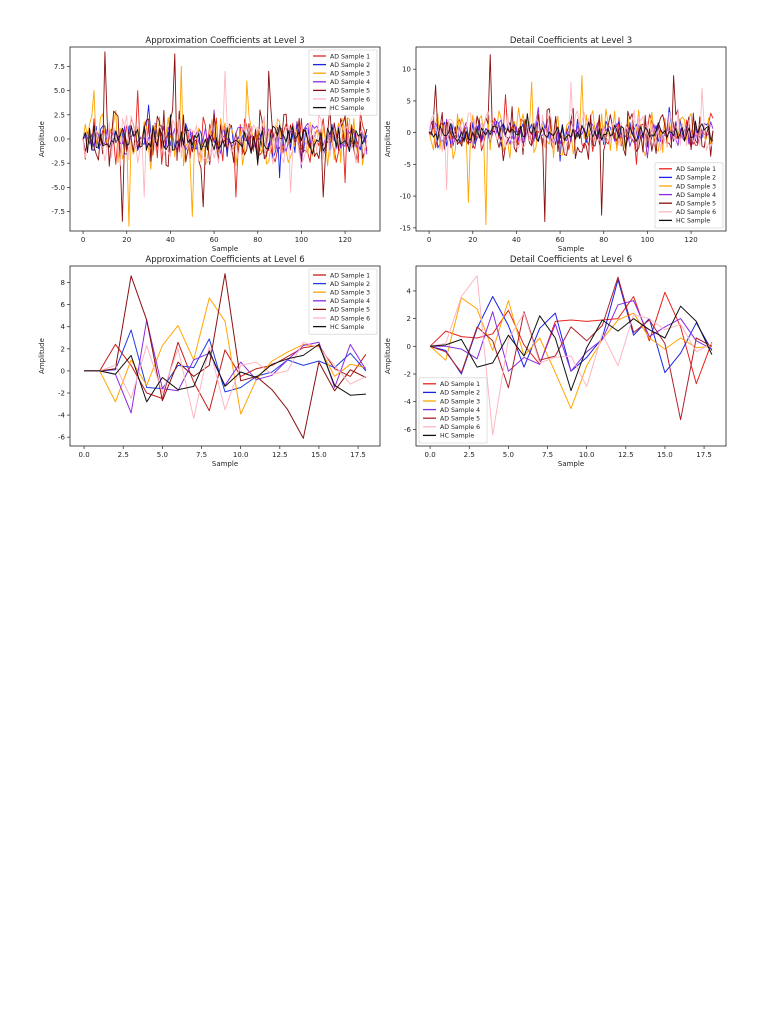 The image size is (768, 1024). Describe the element at coordinates (571, 41) in the screenshot. I see `chart-title: Detail Coefficients at Level 3` at that location.